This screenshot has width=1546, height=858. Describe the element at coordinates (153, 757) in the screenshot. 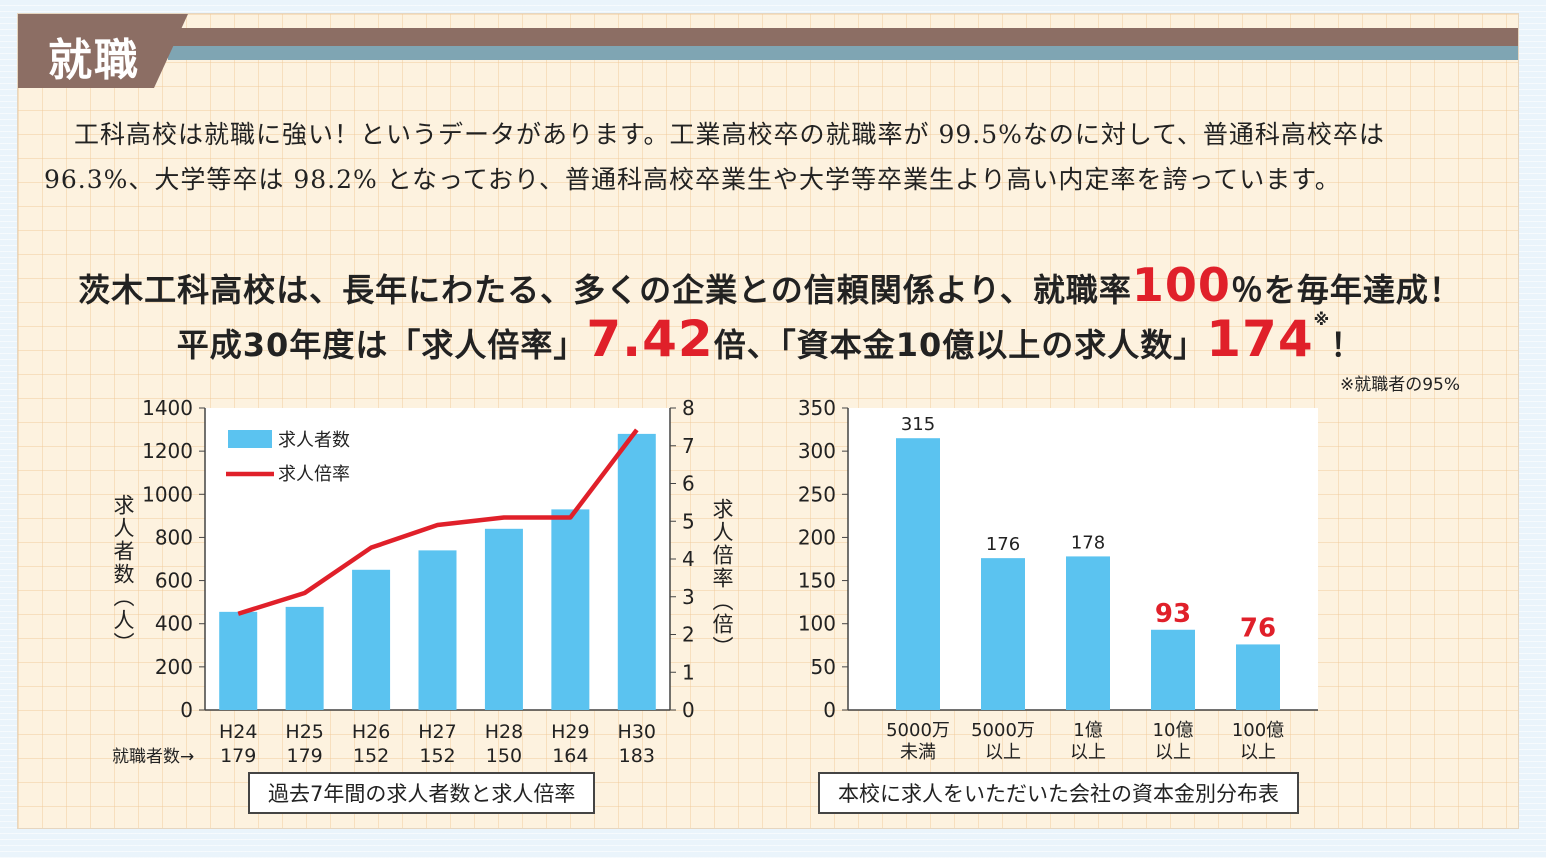

I see `chart1-sub-axis-label: 就職者数→` at that location.